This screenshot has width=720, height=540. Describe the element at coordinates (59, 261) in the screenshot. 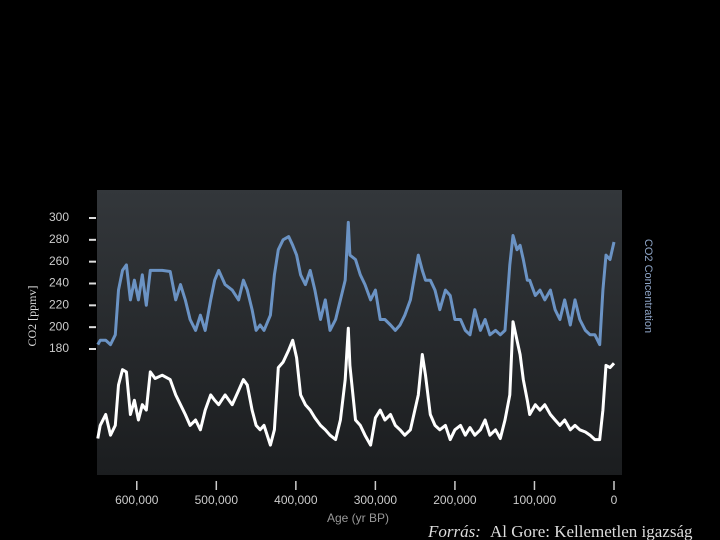

I see `y-tick-label: 260` at that location.